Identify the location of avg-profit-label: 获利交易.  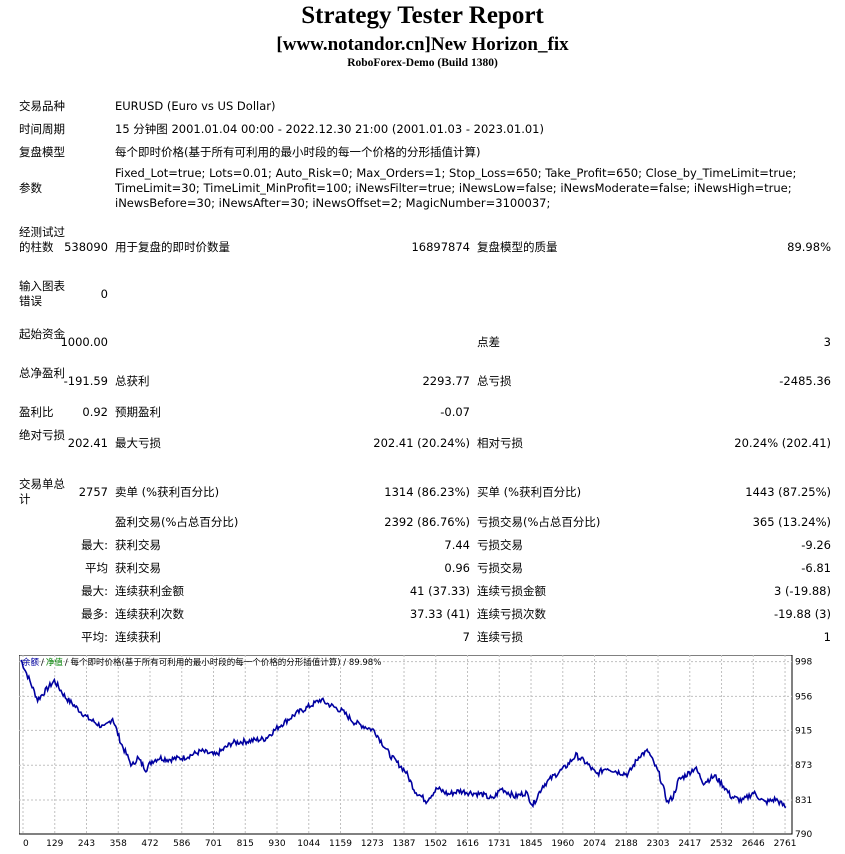
(138, 568).